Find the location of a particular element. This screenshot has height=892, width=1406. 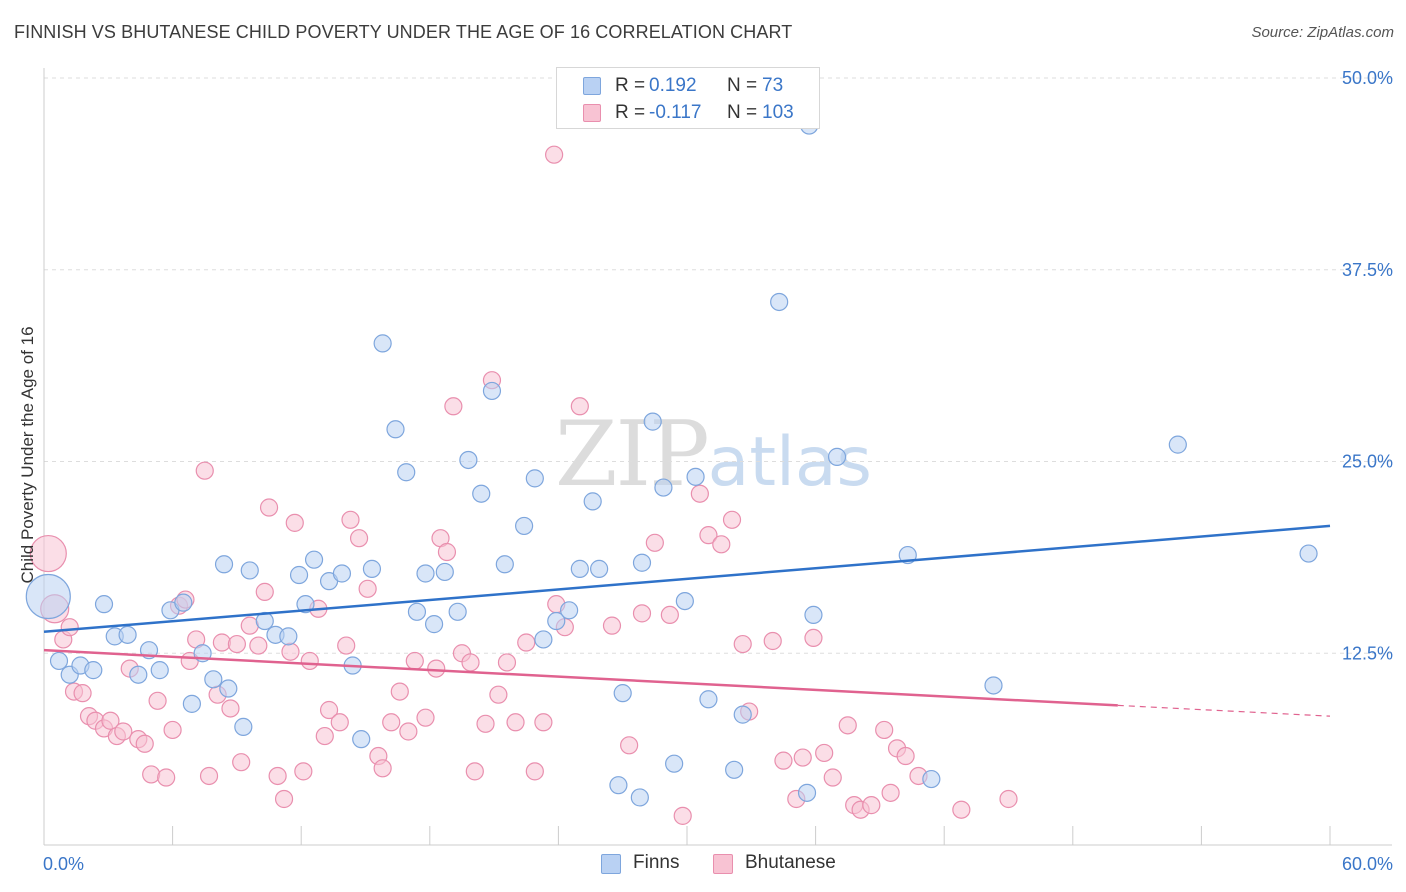

legend-label: Bhutanese is located at coordinates (790, 862).